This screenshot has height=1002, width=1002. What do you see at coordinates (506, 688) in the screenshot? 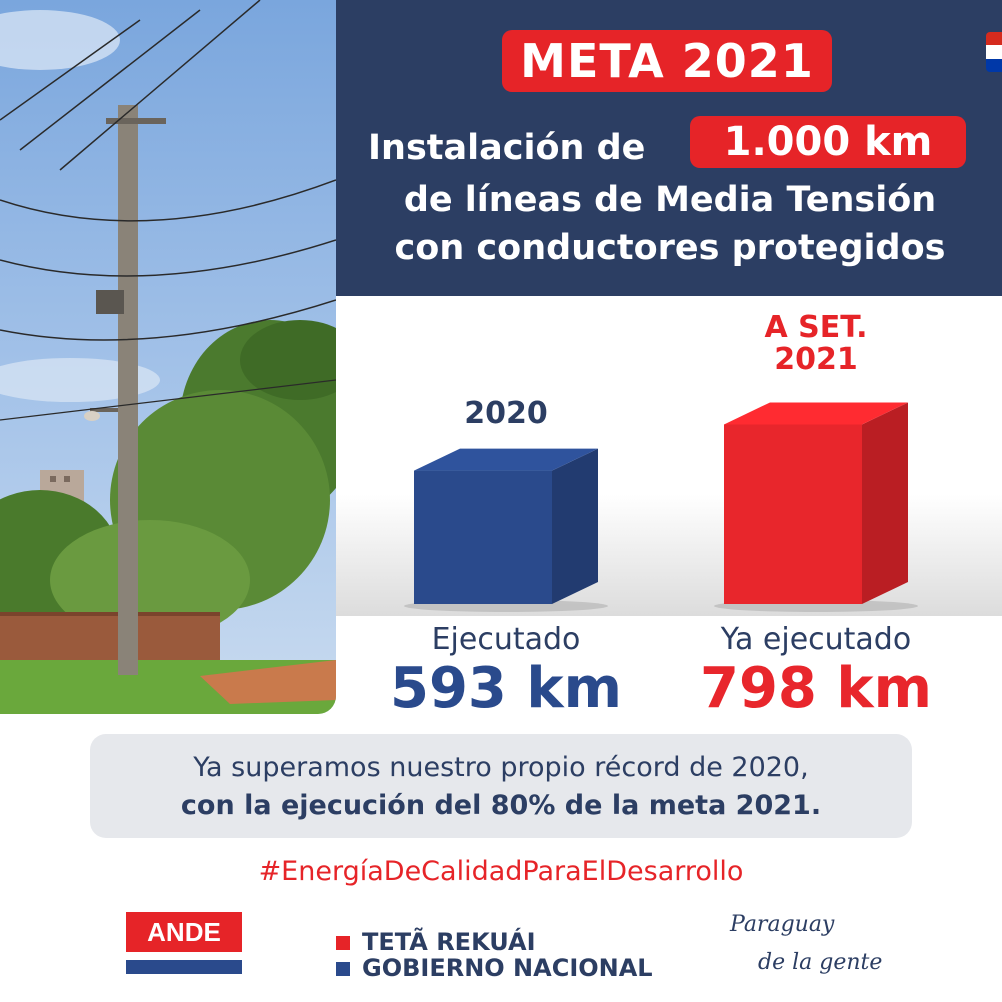
I see `bar-value-593: 593 km` at bounding box center [506, 688].